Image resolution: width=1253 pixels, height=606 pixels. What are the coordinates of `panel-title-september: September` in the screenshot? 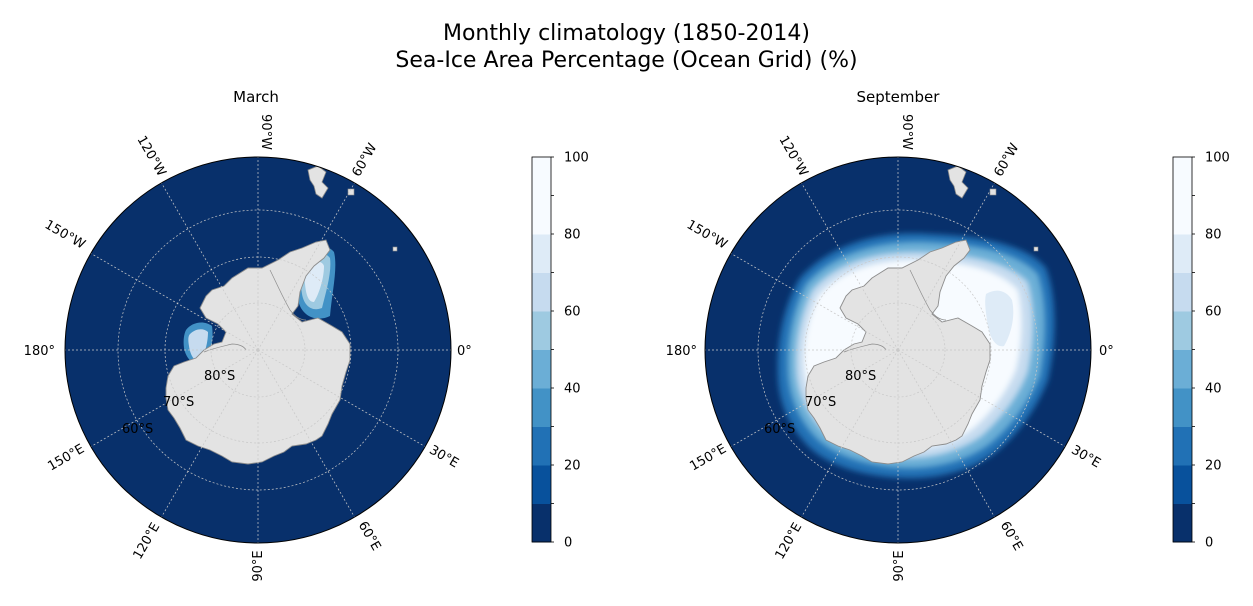 It's located at (898, 97).